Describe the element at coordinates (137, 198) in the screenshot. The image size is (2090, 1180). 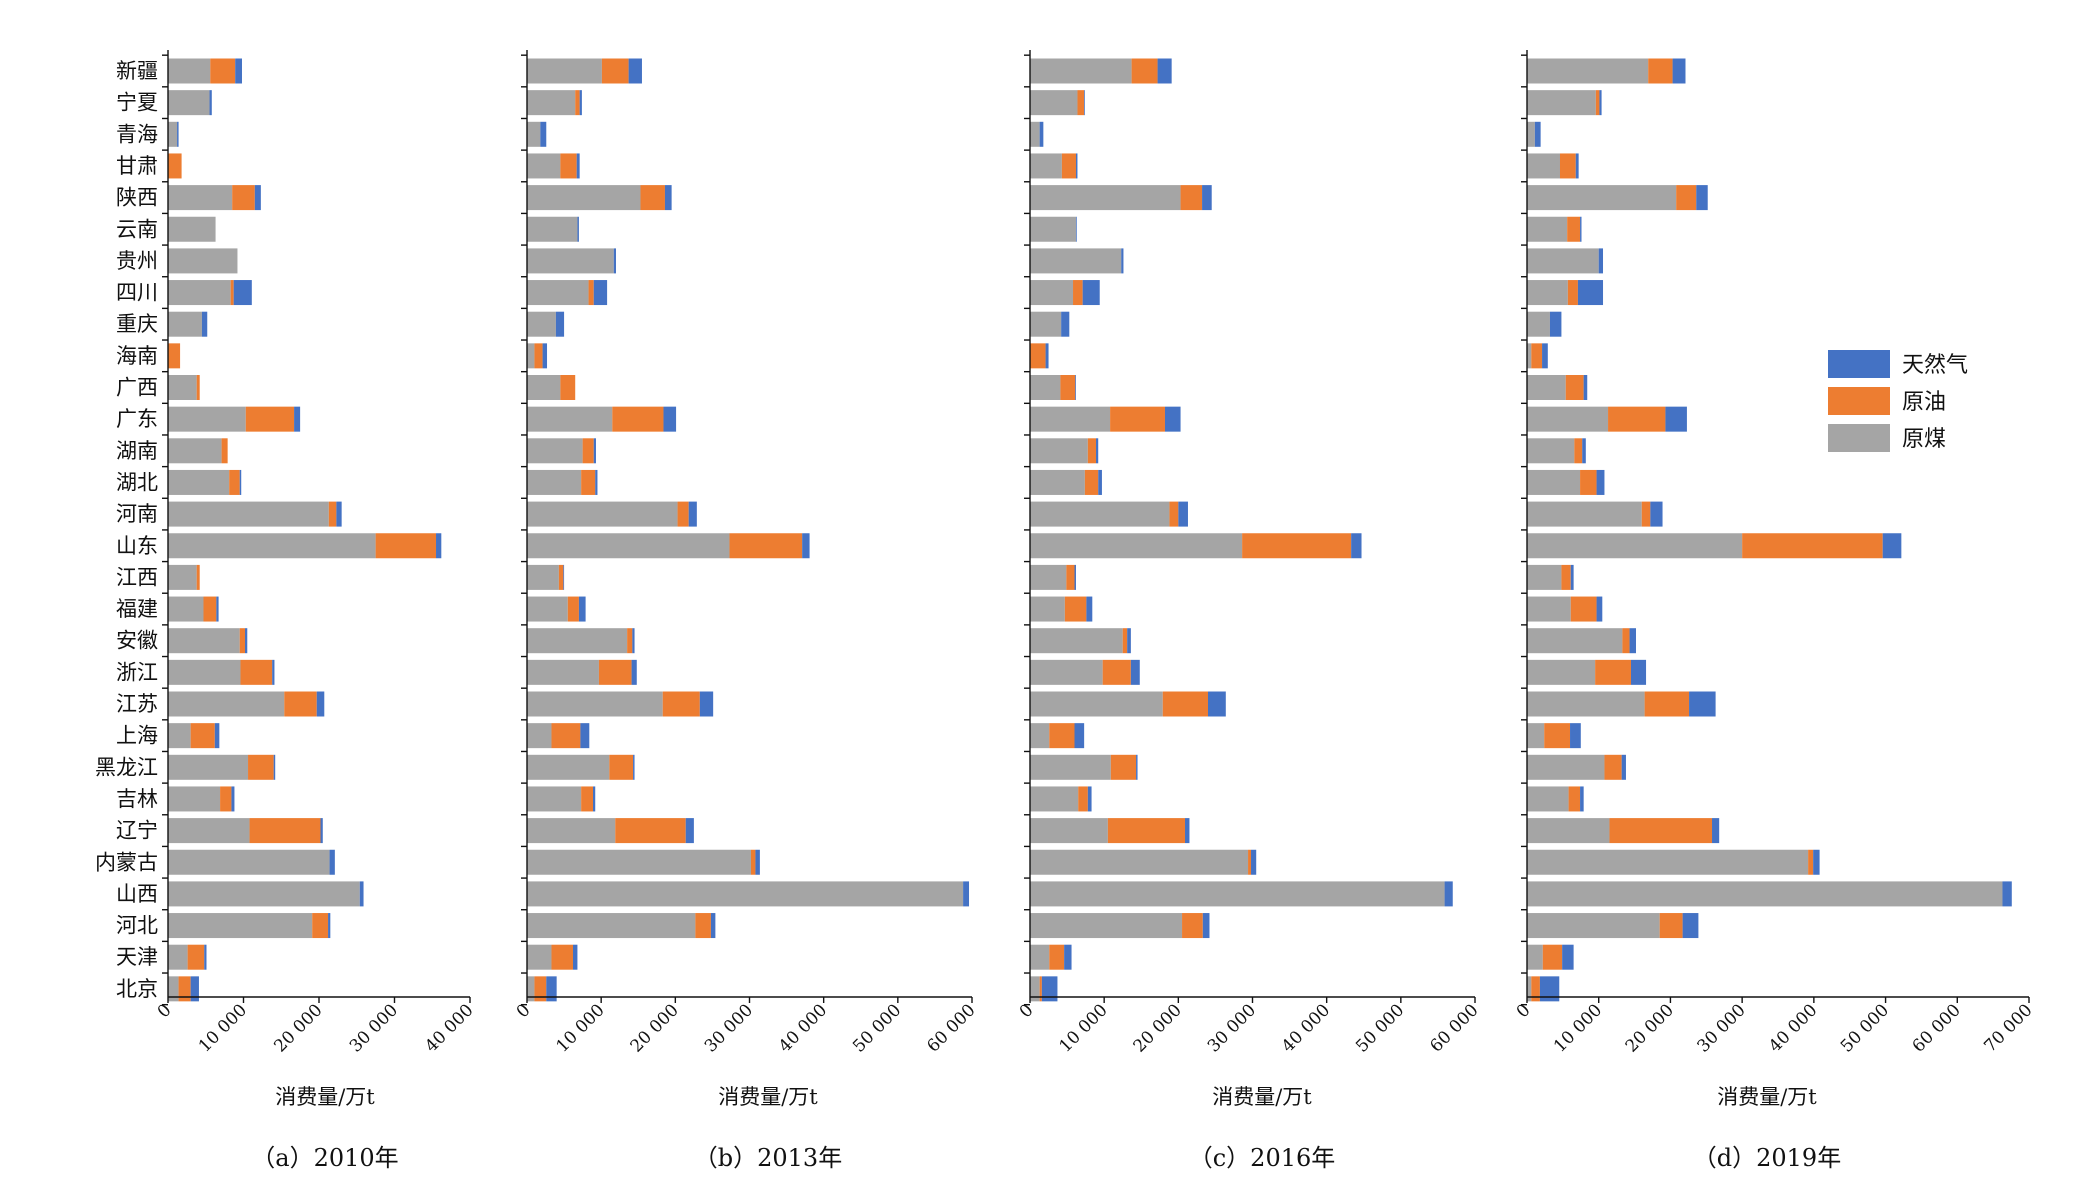
I see `province-label: 陕西` at that location.